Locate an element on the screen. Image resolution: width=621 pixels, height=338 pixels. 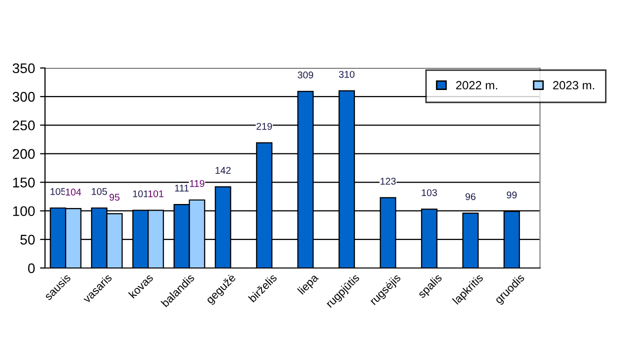
data-label: 119 is located at coordinates (197, 183).